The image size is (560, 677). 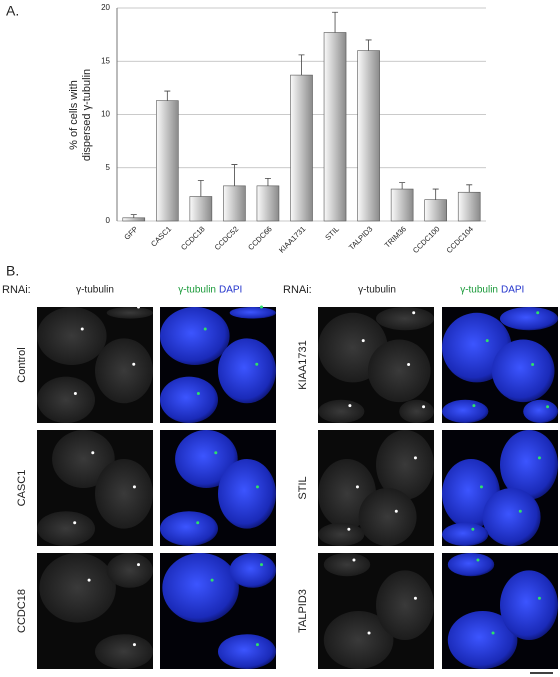 What do you see at coordinates (426, 239) in the screenshot?
I see `x-tick-label: CCDC100` at bounding box center [426, 239].